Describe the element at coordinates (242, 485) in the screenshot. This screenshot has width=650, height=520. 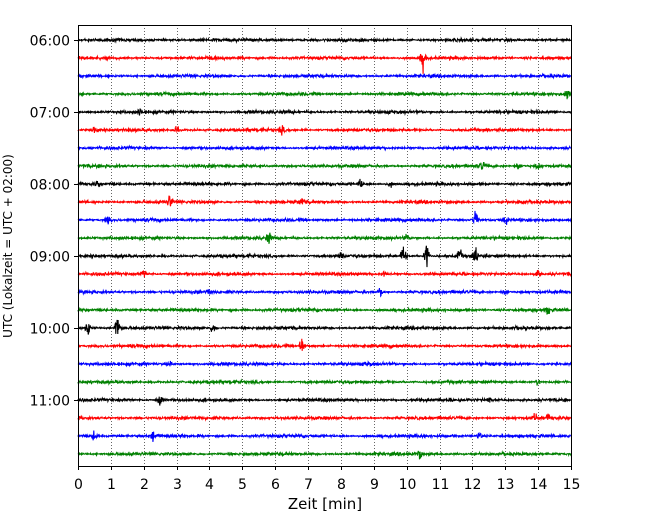
I see `x-tick-label: 5` at that location.